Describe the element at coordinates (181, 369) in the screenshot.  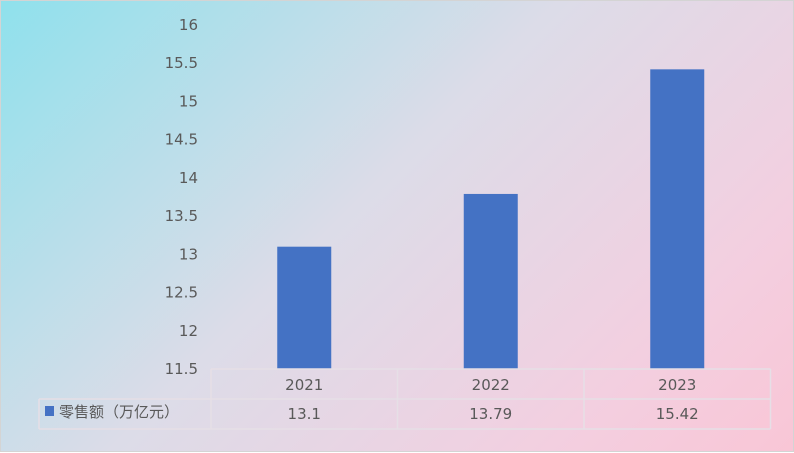
I see `y-tick-label: 11.5` at that location.